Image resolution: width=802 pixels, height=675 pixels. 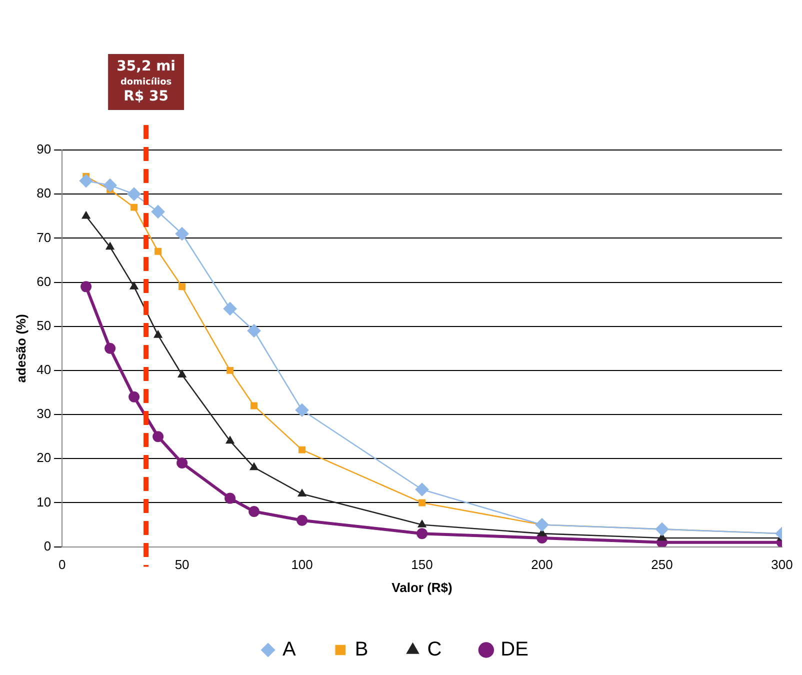 What do you see at coordinates (44, 325) in the screenshot?
I see `y-tick-label: 50` at bounding box center [44, 325].